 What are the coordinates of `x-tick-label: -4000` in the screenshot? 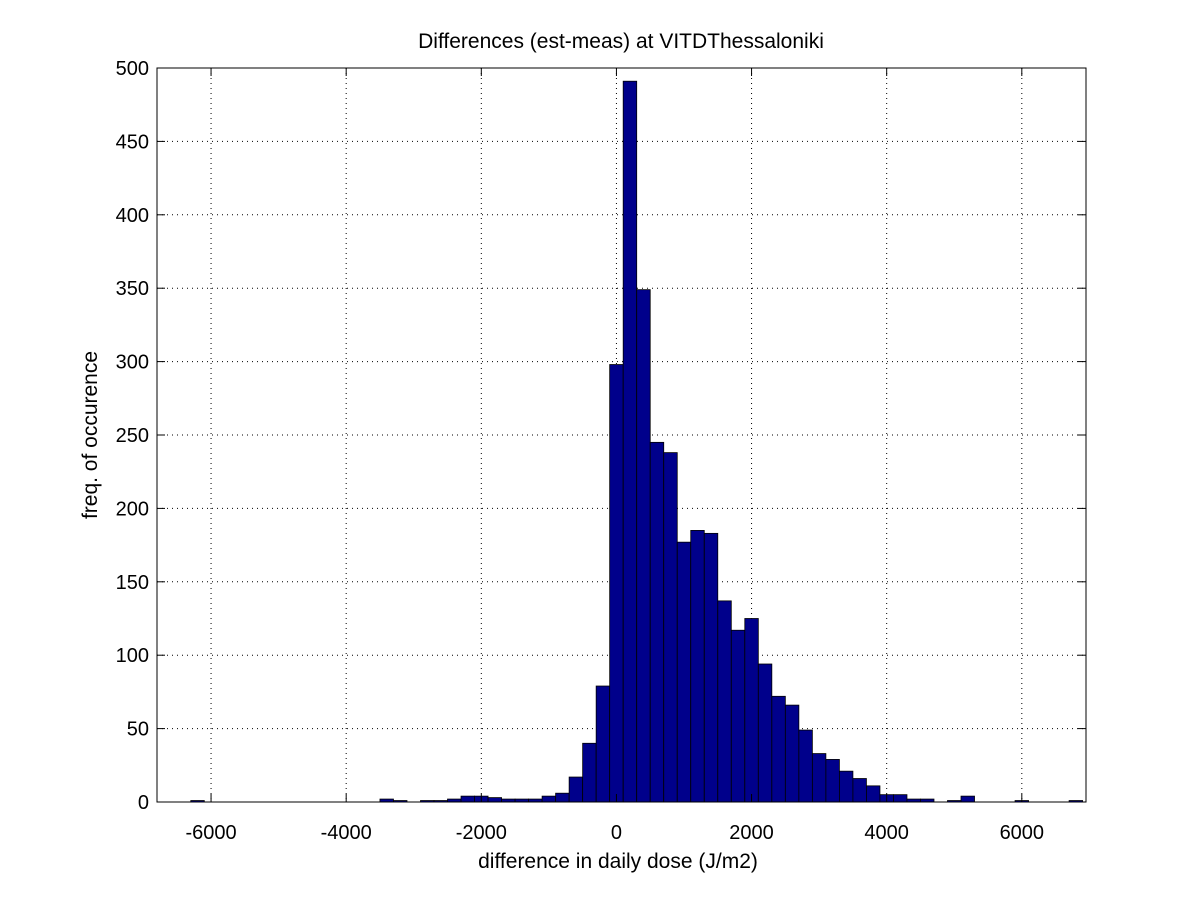 It's located at (346, 833).